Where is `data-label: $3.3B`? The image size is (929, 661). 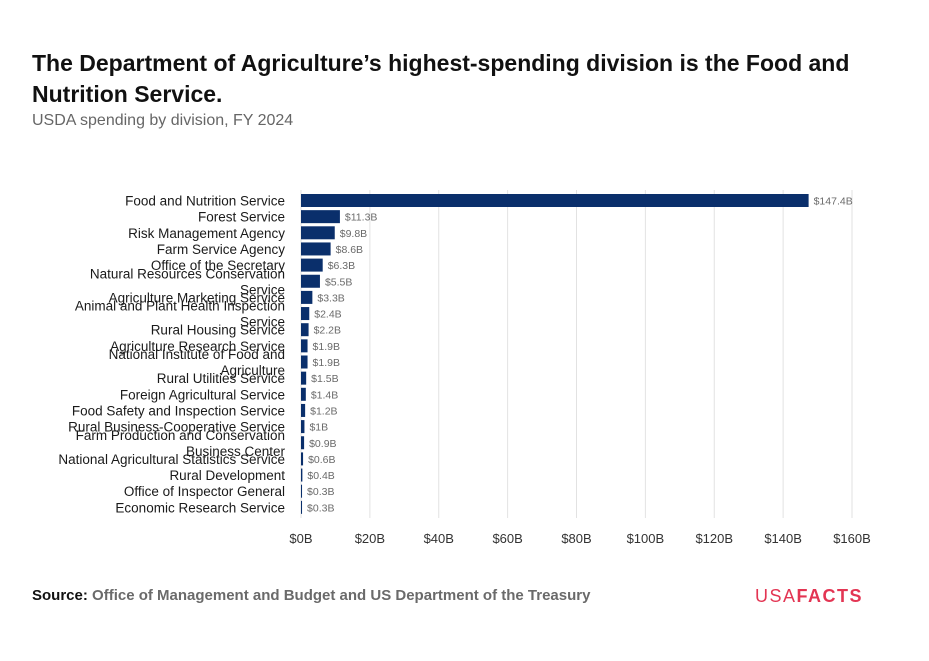 data-label: $3.3B is located at coordinates (330, 298).